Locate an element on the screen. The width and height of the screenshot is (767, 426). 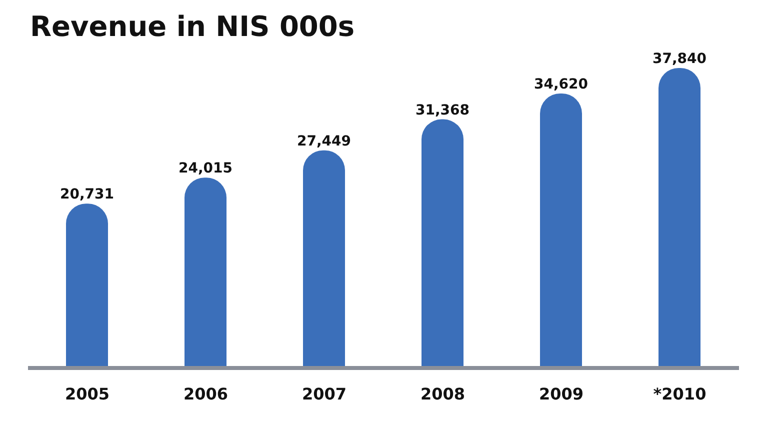
x-tick-label: 2006 is located at coordinates (205, 394).